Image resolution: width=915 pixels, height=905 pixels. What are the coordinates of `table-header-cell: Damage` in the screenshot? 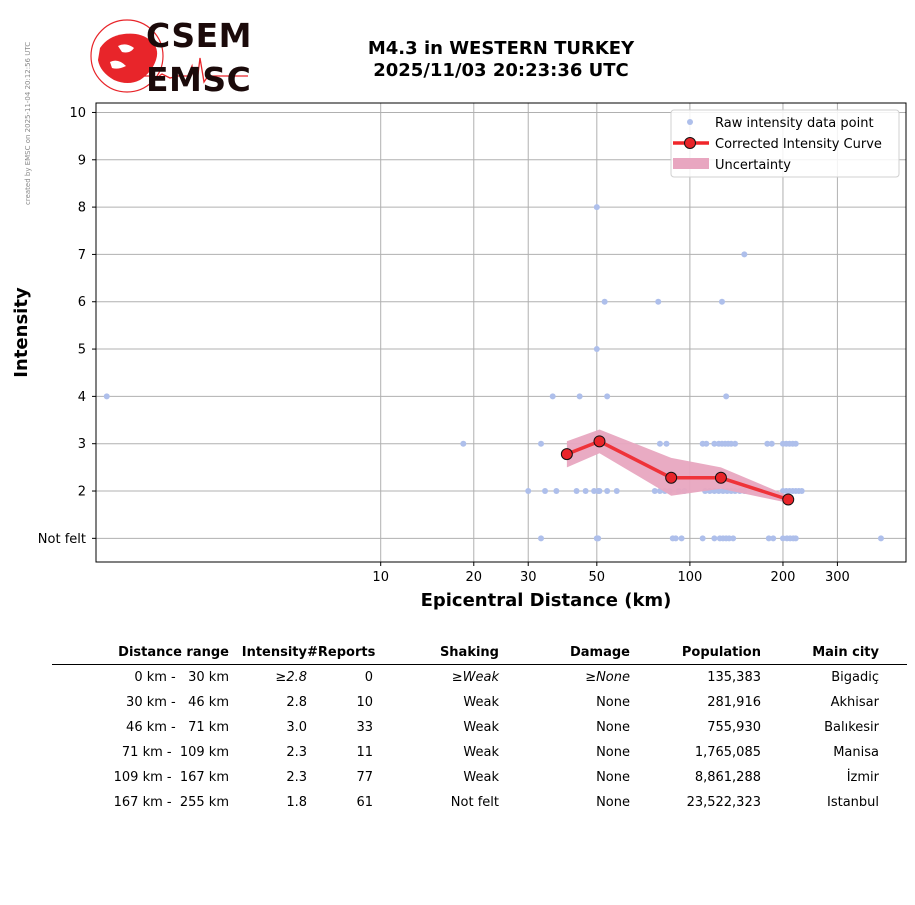 It's located at (599, 652).